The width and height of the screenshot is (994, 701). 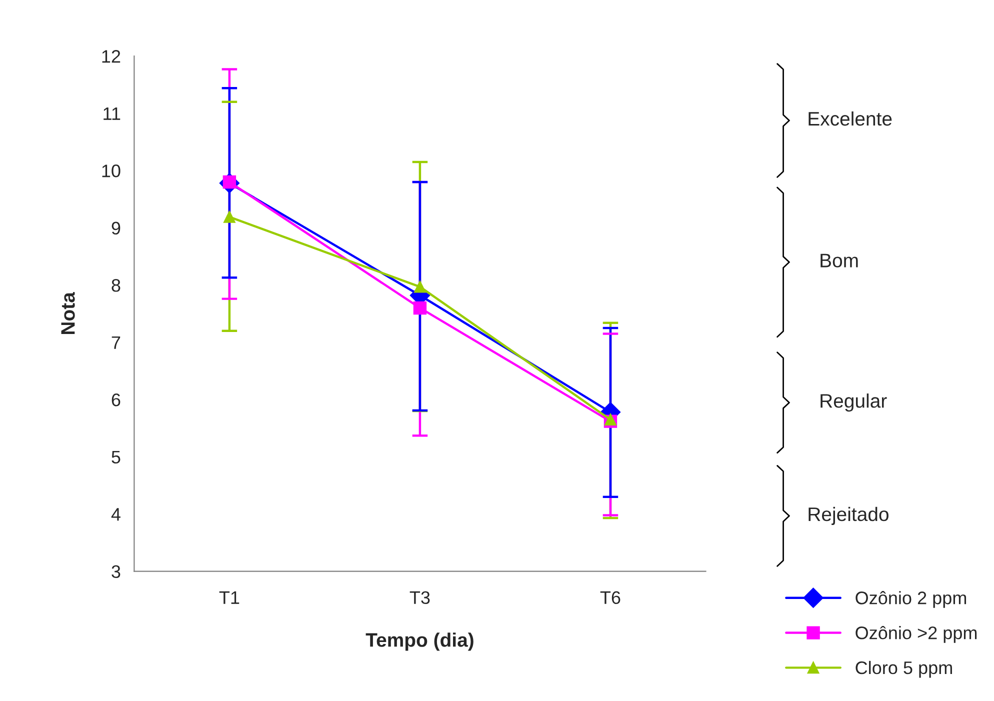 I want to click on x-tick-label: T1, so click(x=229, y=597).